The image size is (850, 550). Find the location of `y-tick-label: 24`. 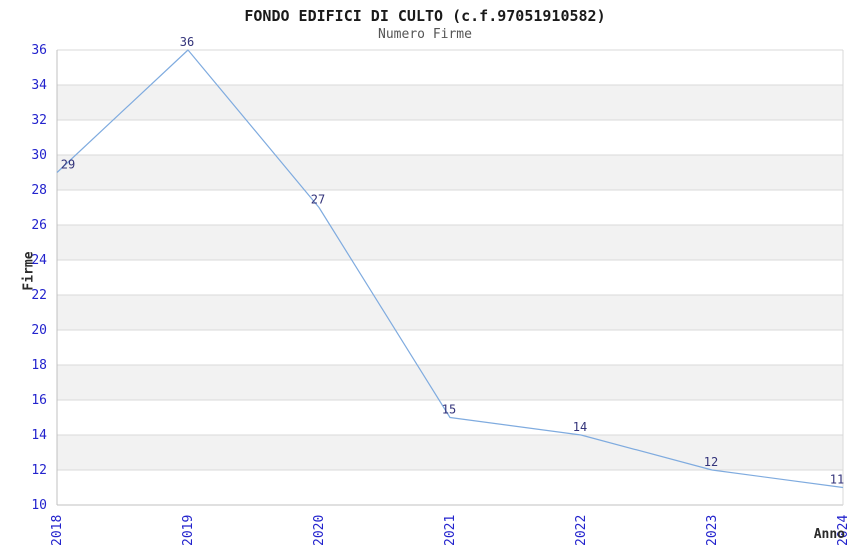

y-tick-label: 24 is located at coordinates (39, 260).